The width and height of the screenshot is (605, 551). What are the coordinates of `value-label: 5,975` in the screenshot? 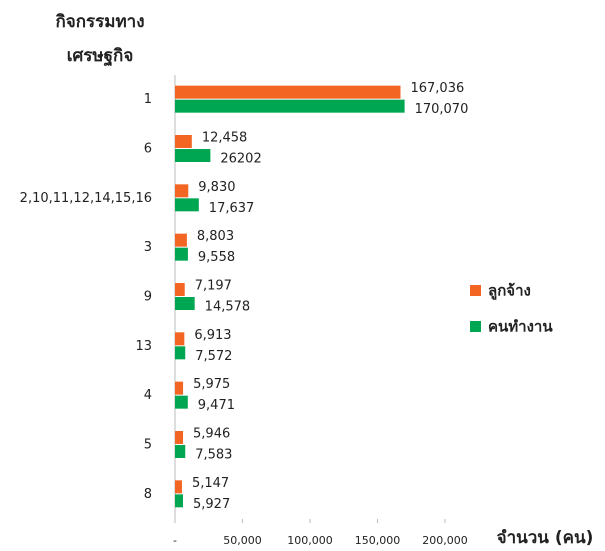 It's located at (211, 384).